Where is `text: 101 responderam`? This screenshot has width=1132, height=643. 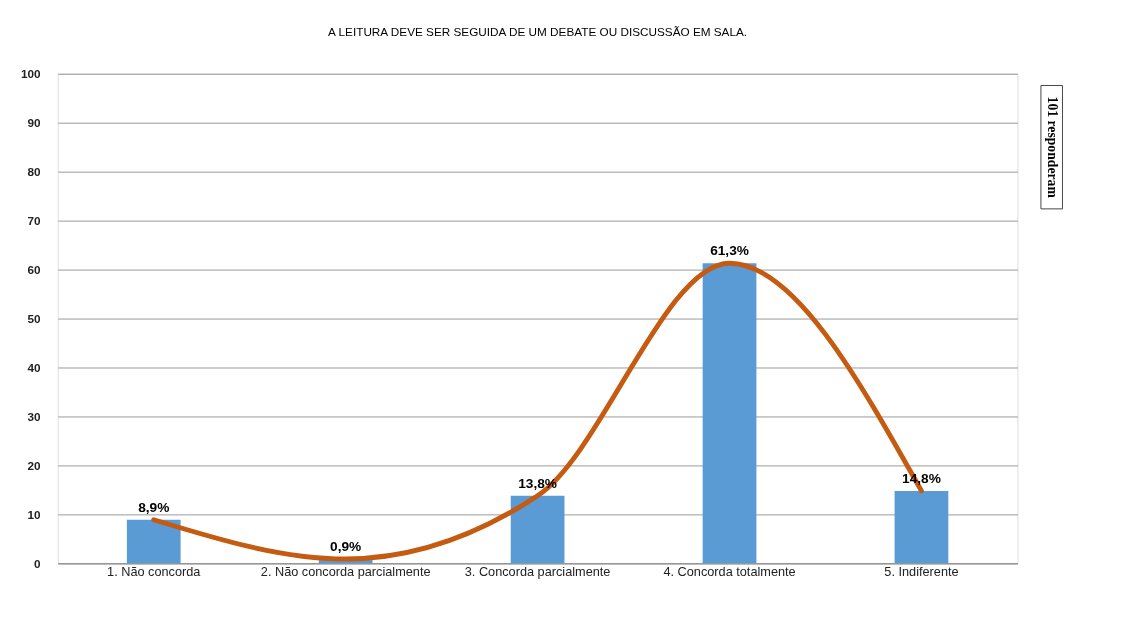
text: 101 responderam is located at coordinates (1052, 147).